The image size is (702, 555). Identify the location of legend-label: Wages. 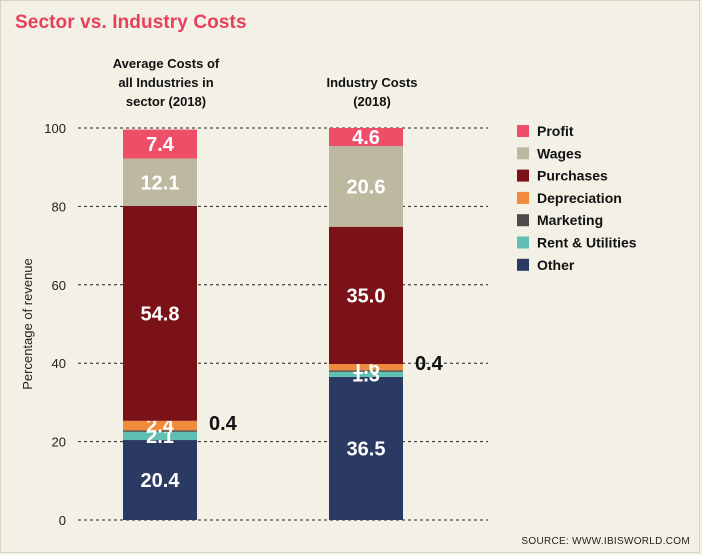
(559, 153).